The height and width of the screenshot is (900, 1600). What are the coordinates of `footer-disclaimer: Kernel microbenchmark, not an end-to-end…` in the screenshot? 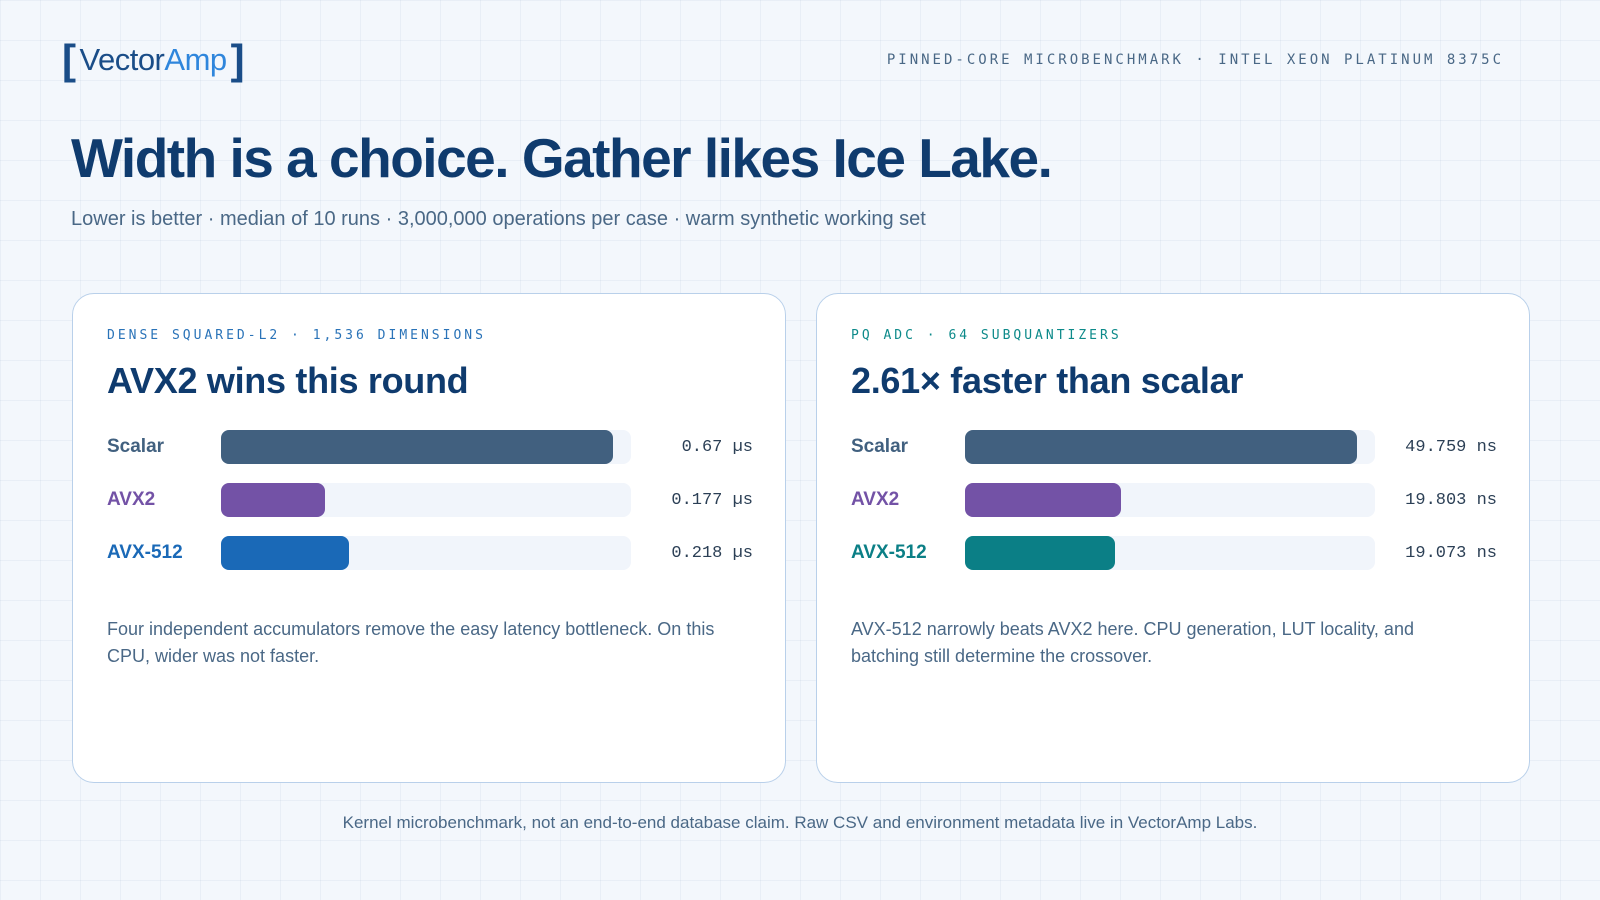 It's located at (800, 822).